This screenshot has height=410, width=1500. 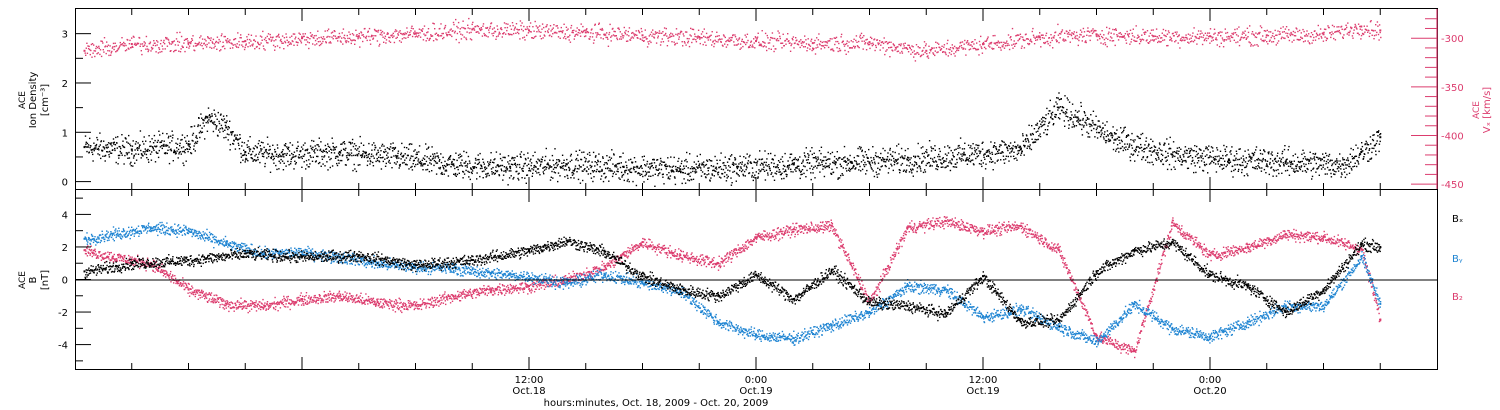 I want to click on b-label-ace: ACE, so click(x=23, y=280).